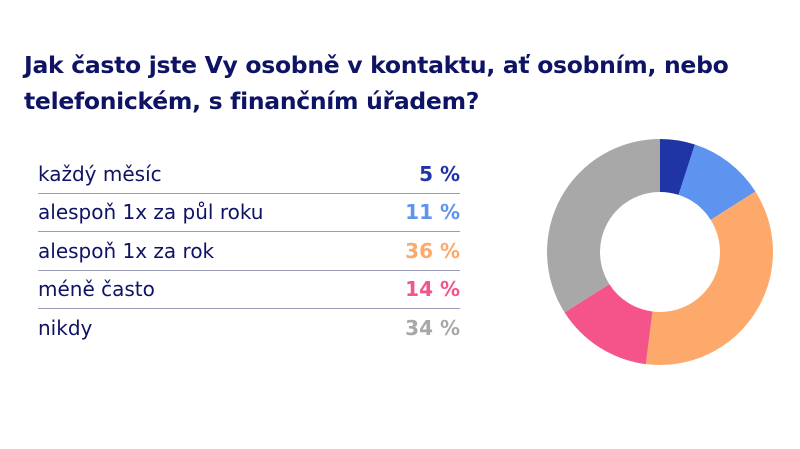 This screenshot has height=449, width=800. I want to click on legend-value: 14 %, so click(432, 289).